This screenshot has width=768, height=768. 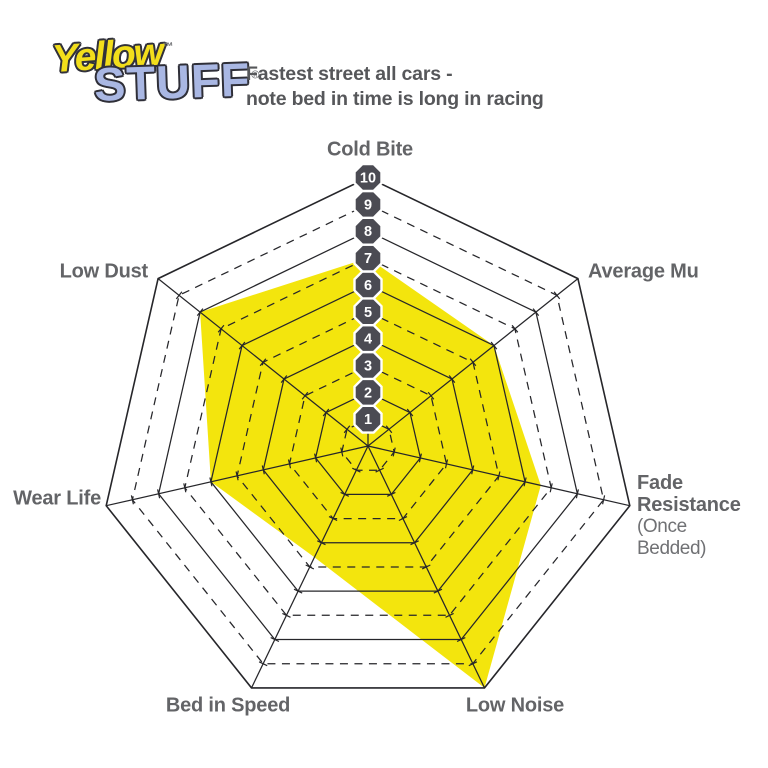 I want to click on scale-badge-number-6: 6, so click(x=368, y=286).